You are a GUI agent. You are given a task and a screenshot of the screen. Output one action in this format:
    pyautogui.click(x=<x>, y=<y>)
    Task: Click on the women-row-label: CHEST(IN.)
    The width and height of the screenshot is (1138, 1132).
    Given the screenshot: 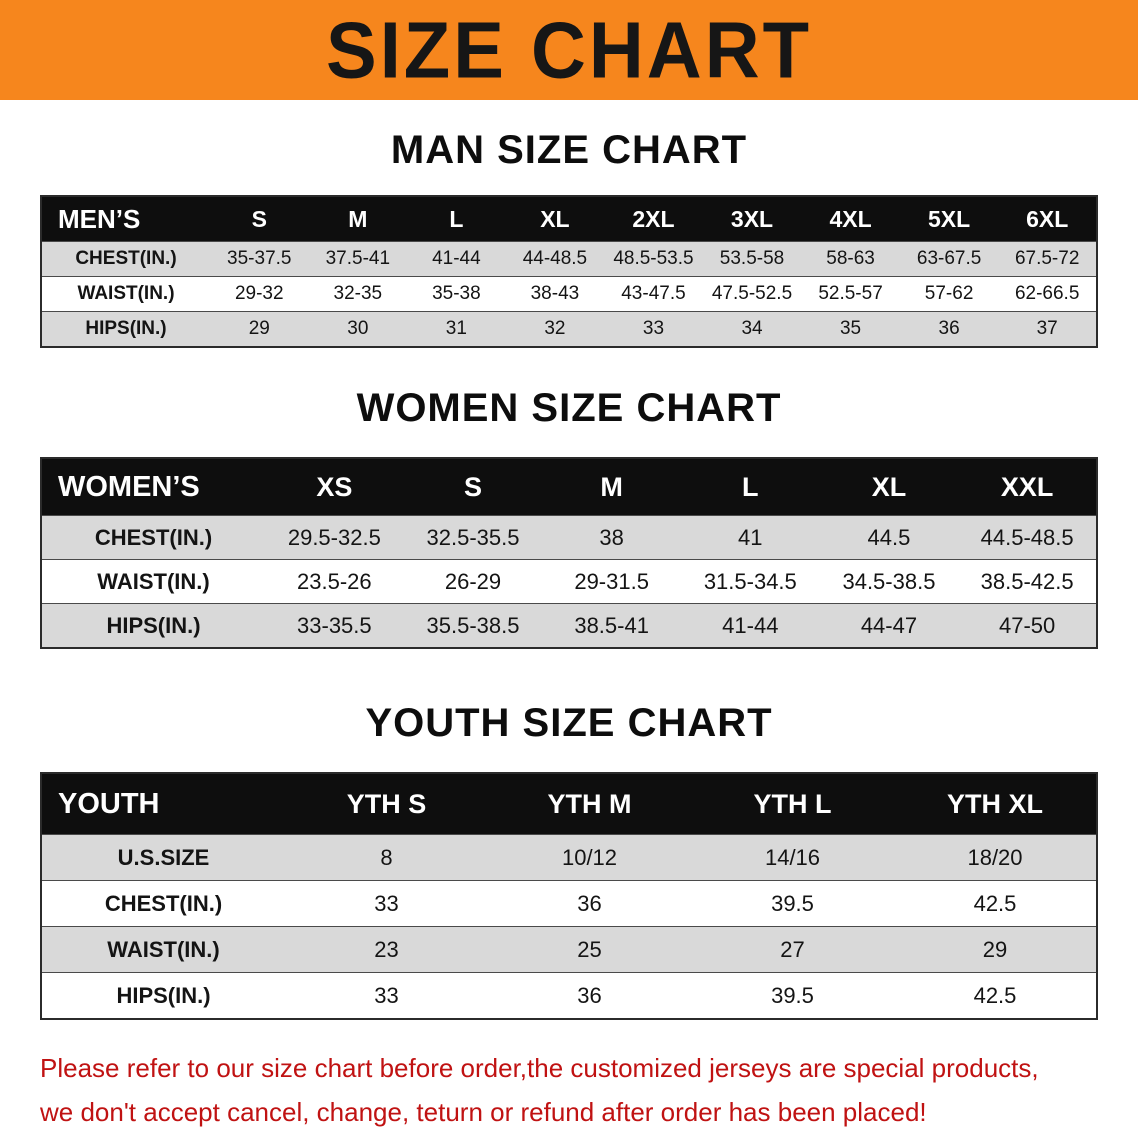 What is the action you would take?
    pyautogui.click(x=153, y=537)
    